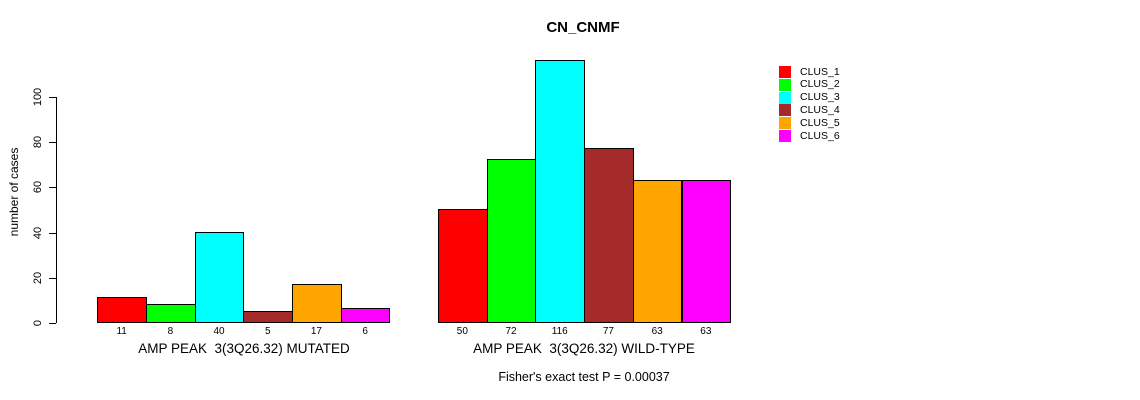  Describe the element at coordinates (38, 142) in the screenshot. I see `y-axis-tick-label: 80` at that location.